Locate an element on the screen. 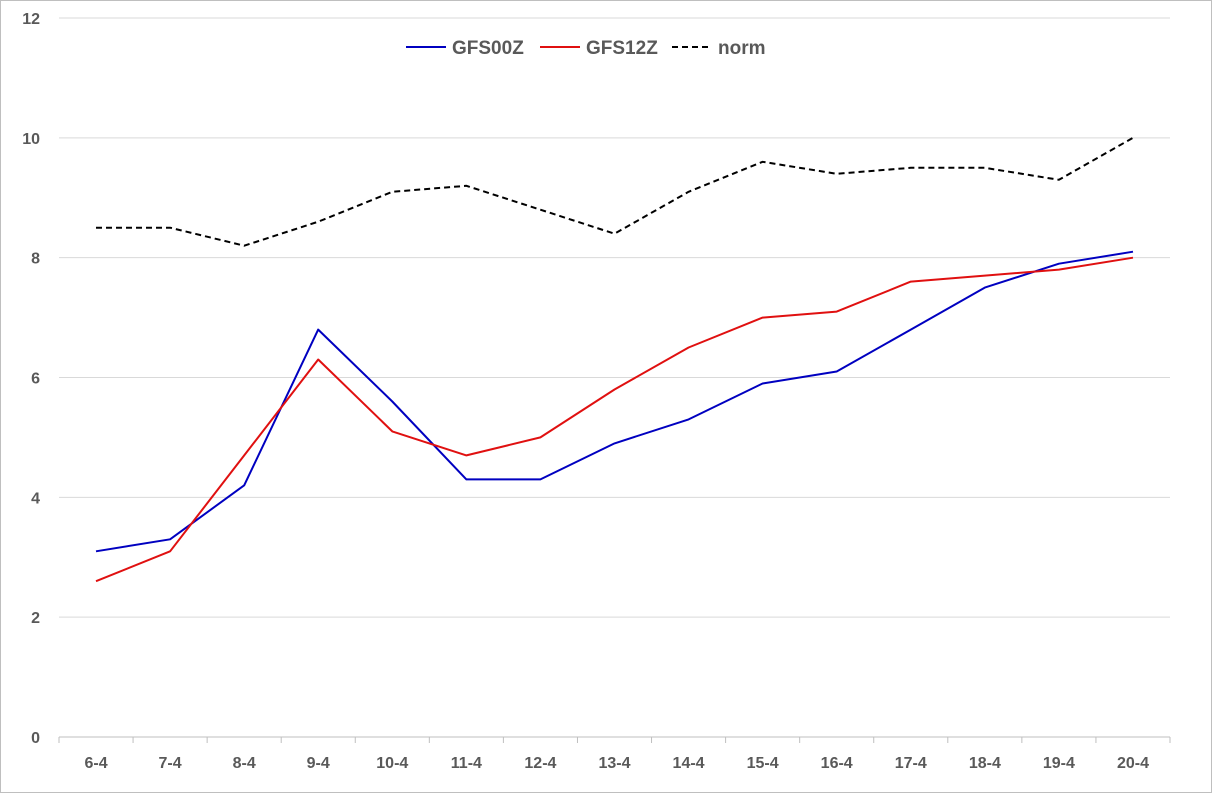 This screenshot has height=793, width=1212. x-tick-label: 6-4 is located at coordinates (95, 763).